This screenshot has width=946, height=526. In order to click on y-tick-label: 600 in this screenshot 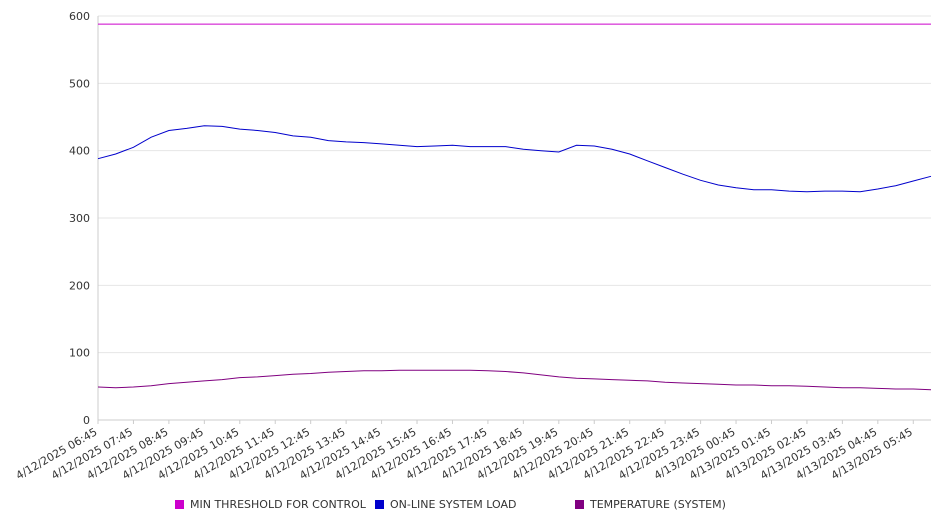, I will do `click(79, 16)`.